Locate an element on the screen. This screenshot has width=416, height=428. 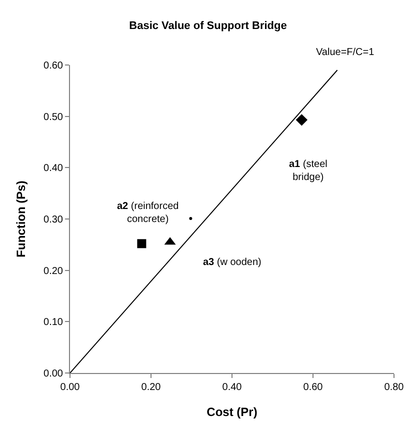
y-tick-label: 0.20 is located at coordinates (54, 271).